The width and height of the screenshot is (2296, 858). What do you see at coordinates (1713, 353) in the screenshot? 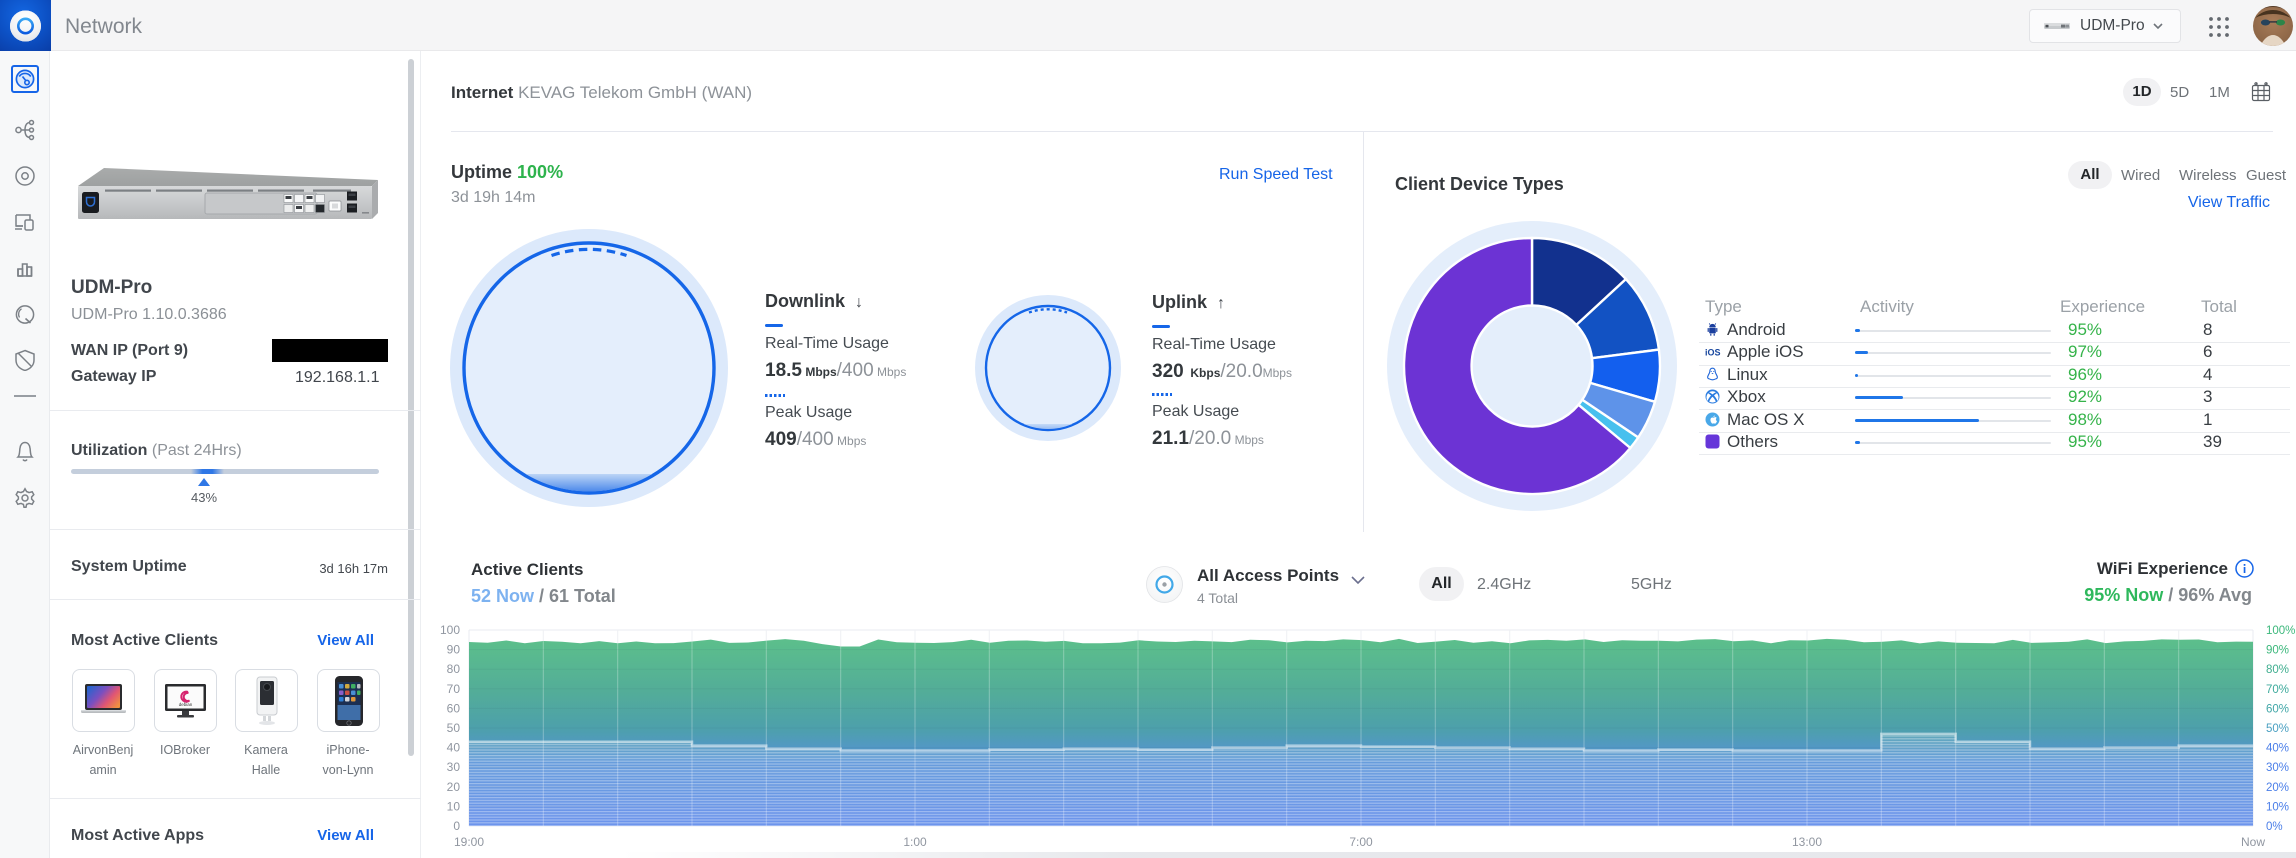
I see `svg-text: iOS` at bounding box center [1713, 353].